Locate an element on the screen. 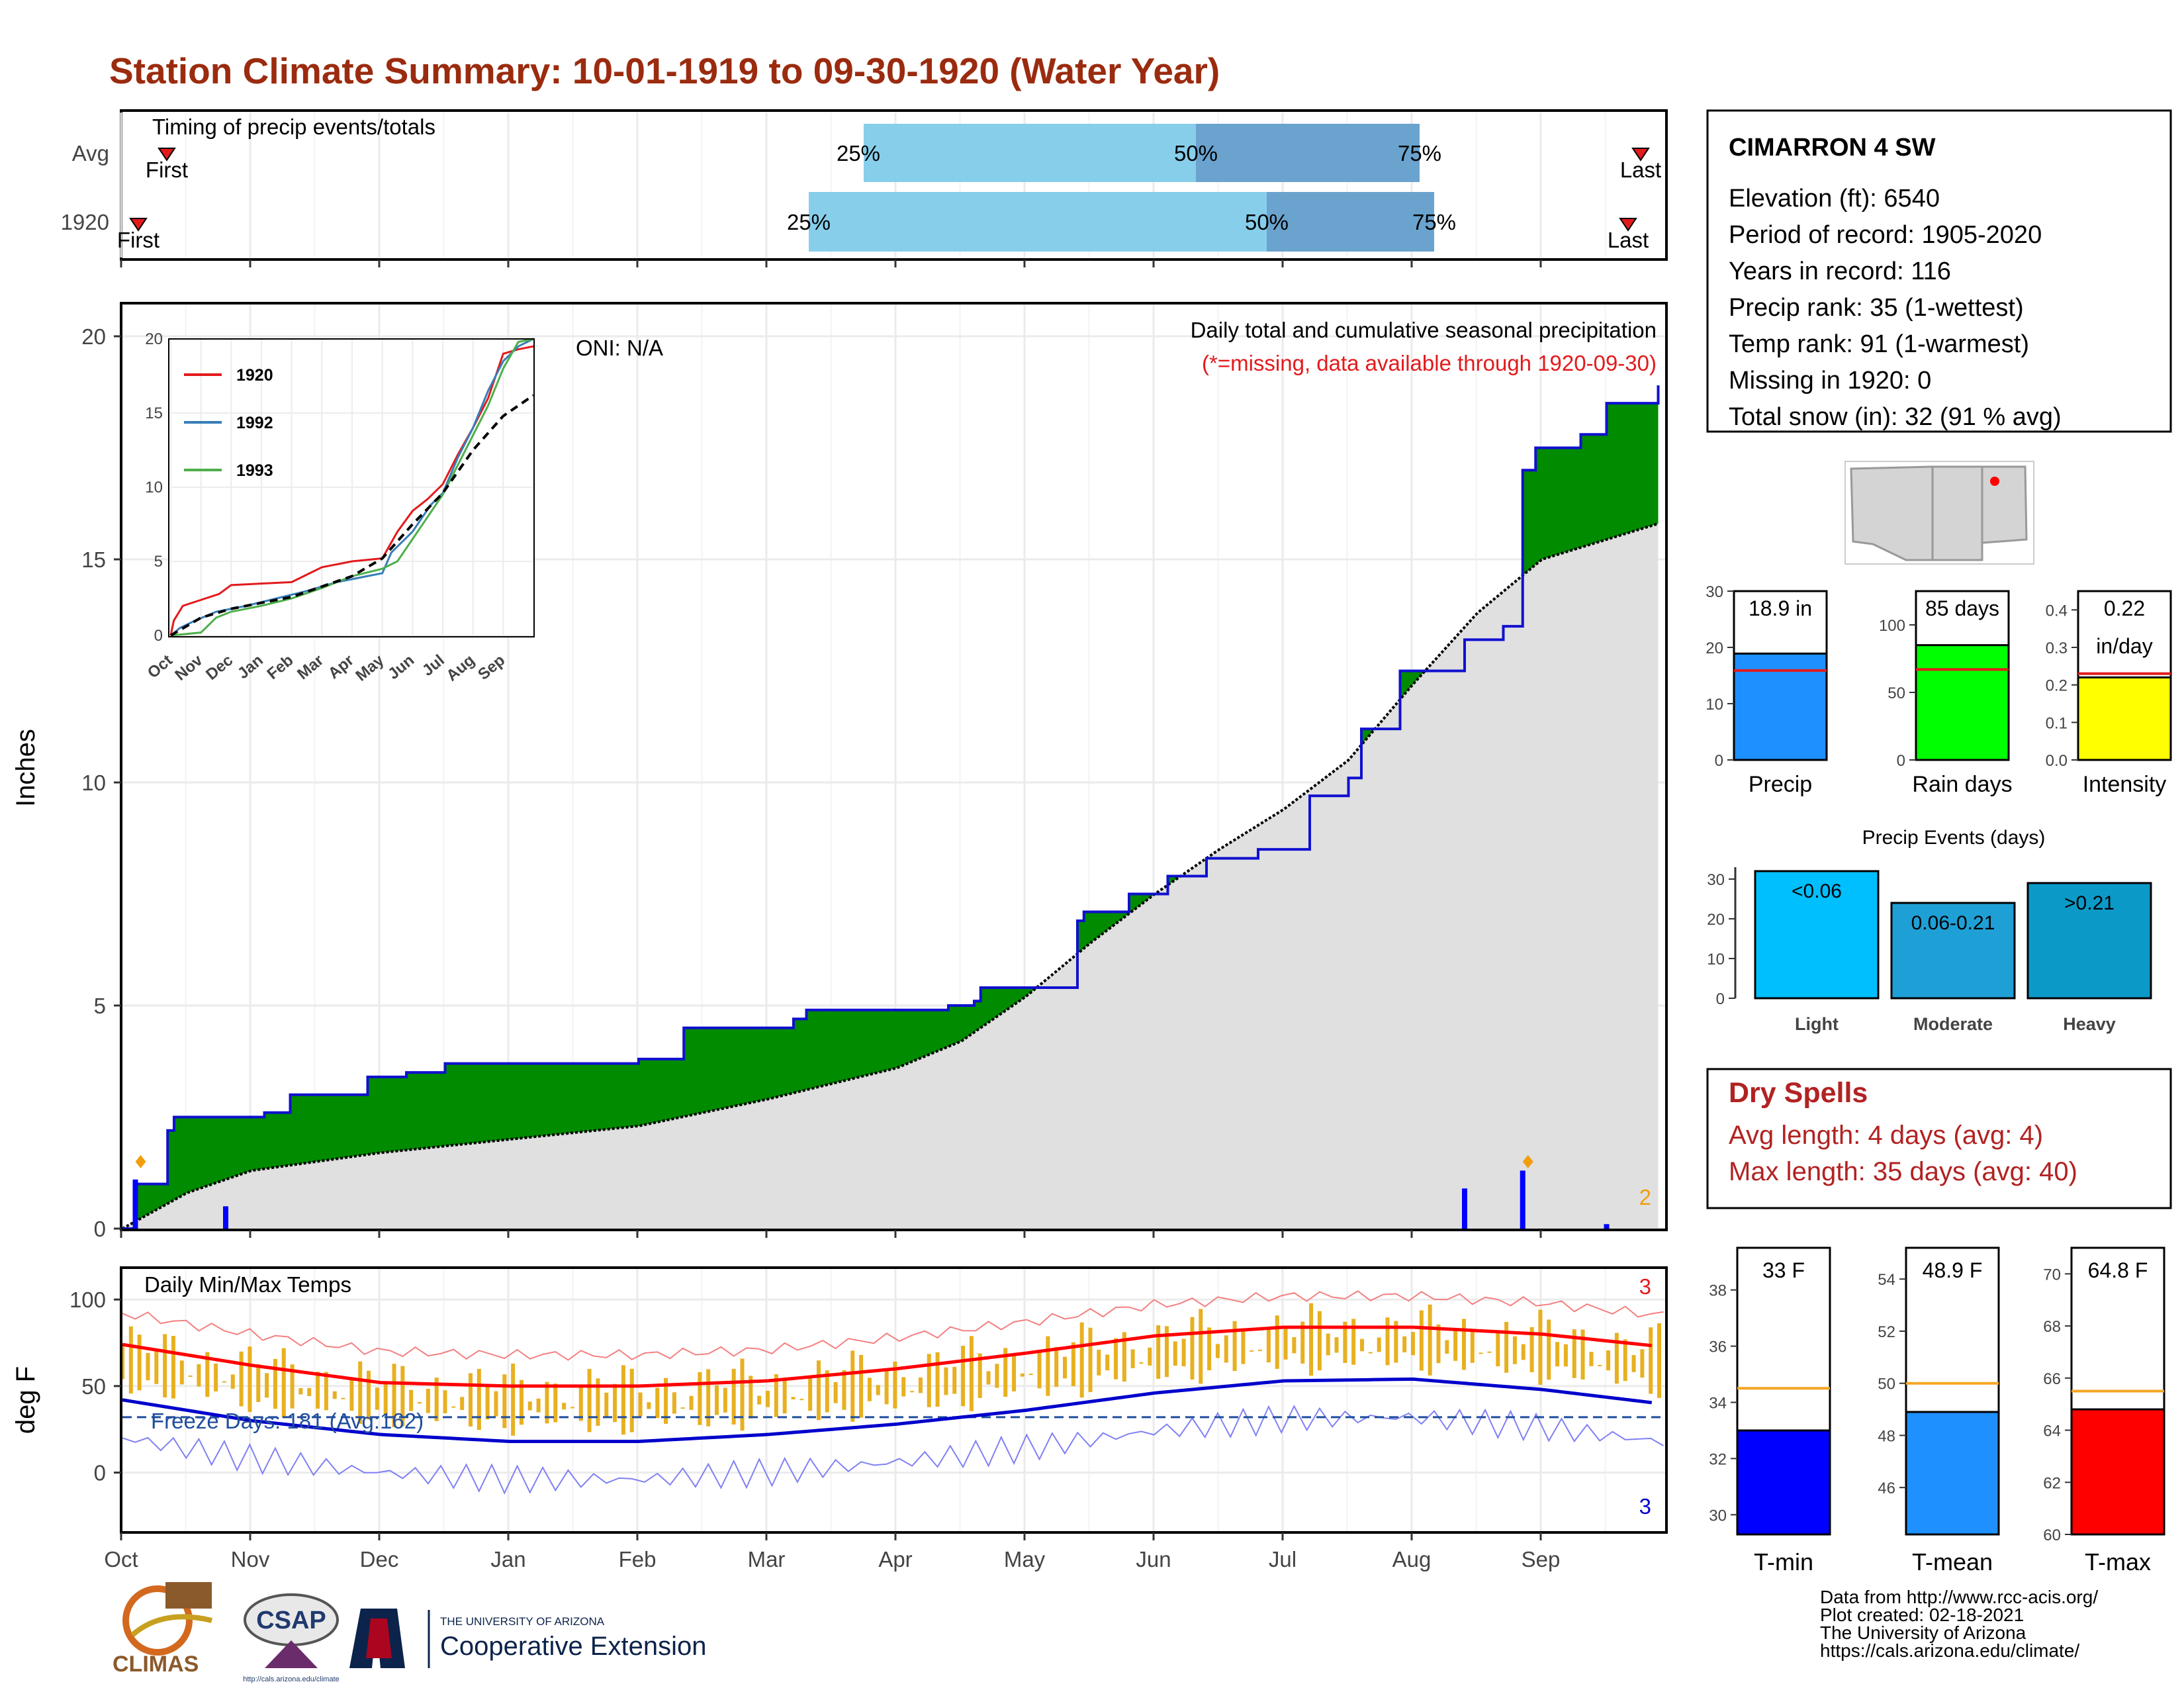  oni-label: ONI: N/A is located at coordinates (619, 348).